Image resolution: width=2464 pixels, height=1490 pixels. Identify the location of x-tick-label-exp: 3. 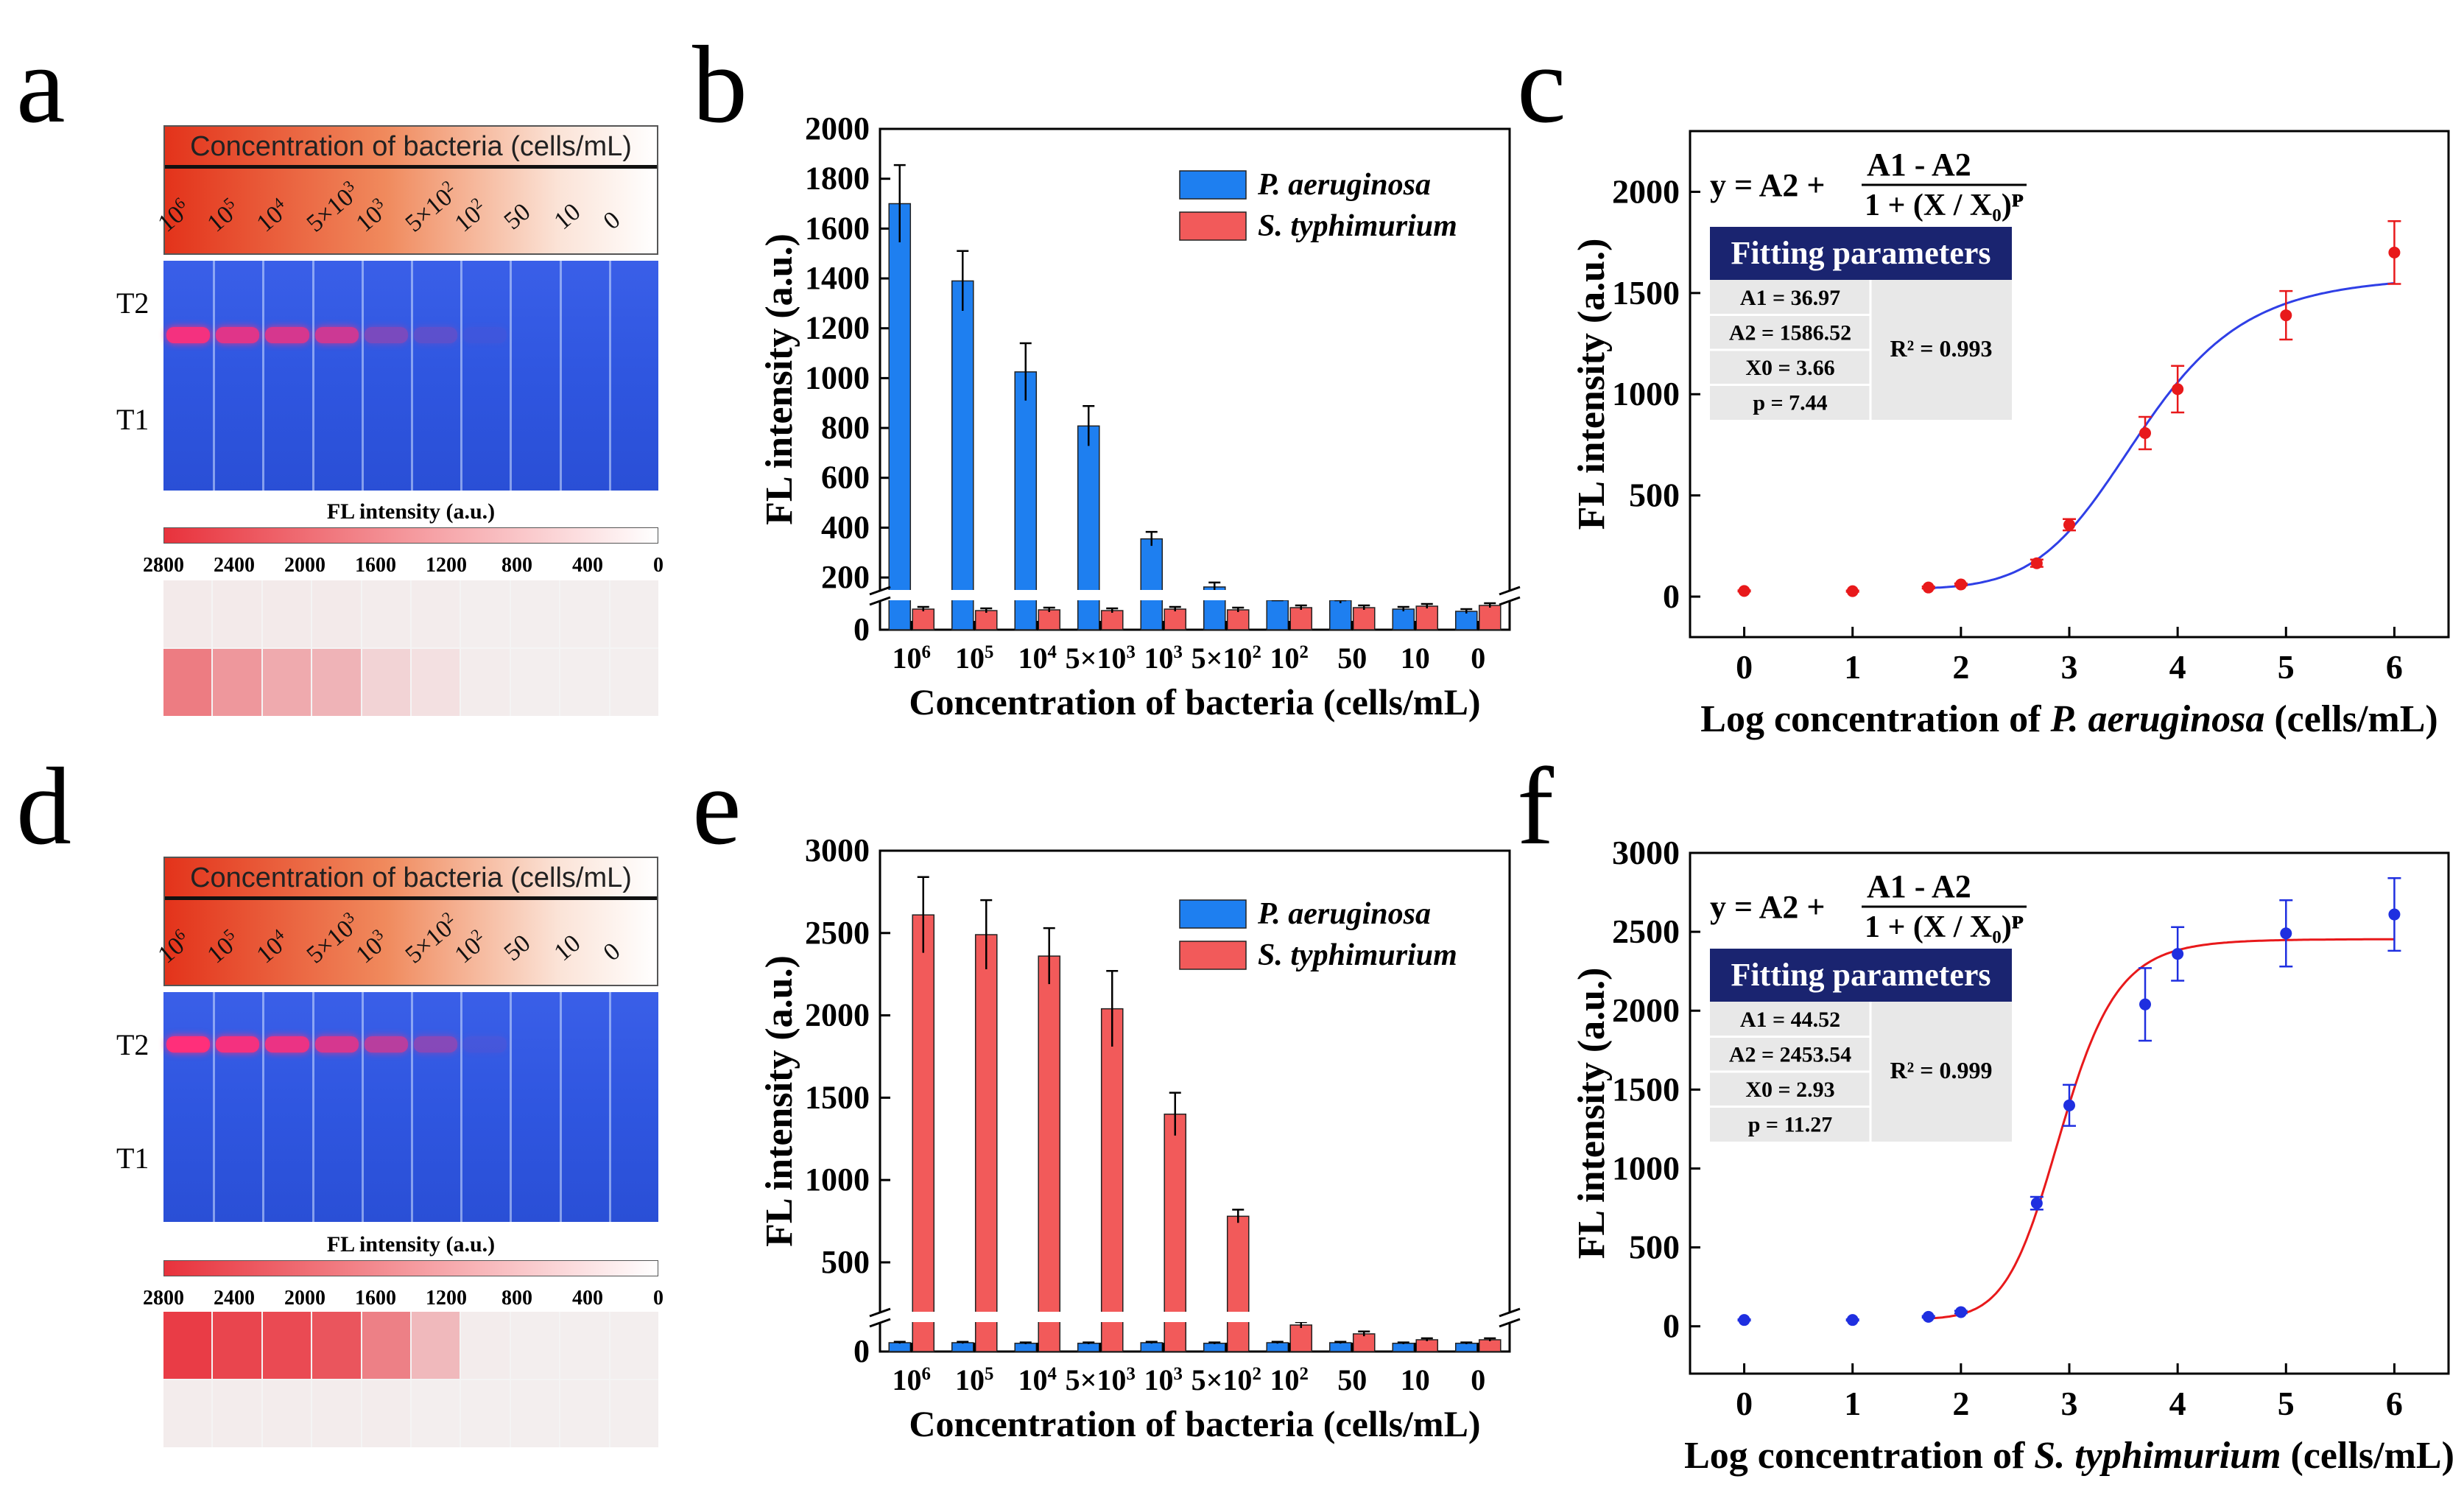
(1130, 652).